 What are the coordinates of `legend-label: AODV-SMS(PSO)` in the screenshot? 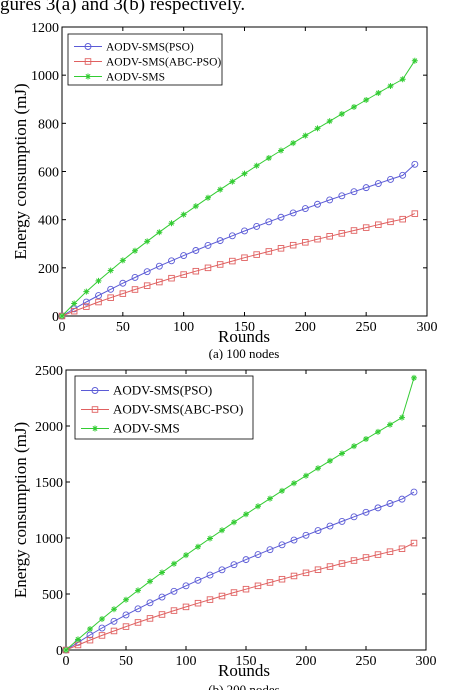 It's located at (162, 390).